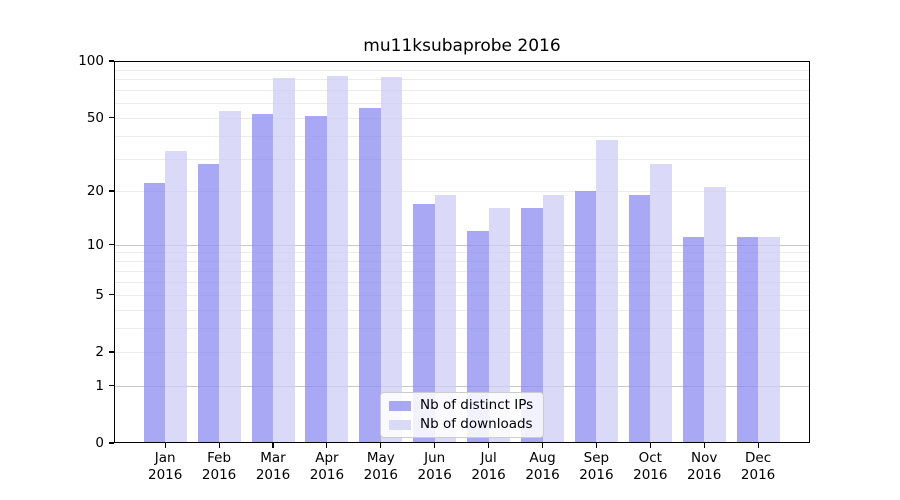  Describe the element at coordinates (208, 303) in the screenshot. I see `bar-ips-feb` at that location.